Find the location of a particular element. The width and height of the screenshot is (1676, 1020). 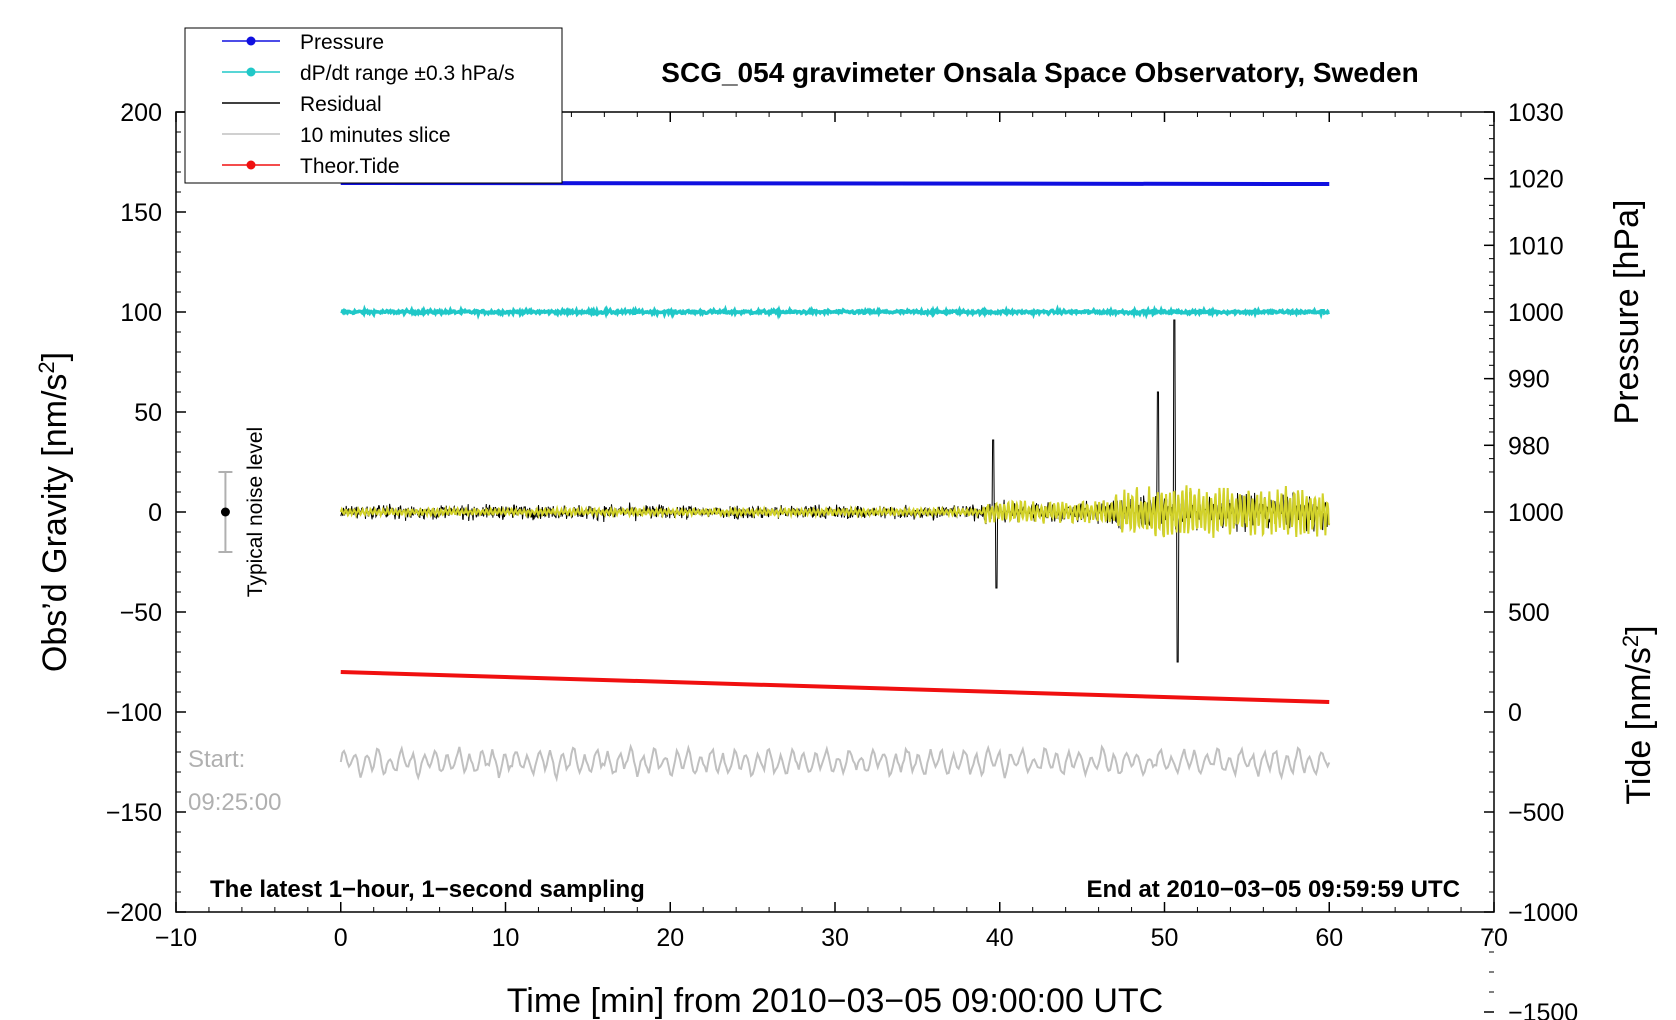

y-tick-label: 100 is located at coordinates (141, 313).